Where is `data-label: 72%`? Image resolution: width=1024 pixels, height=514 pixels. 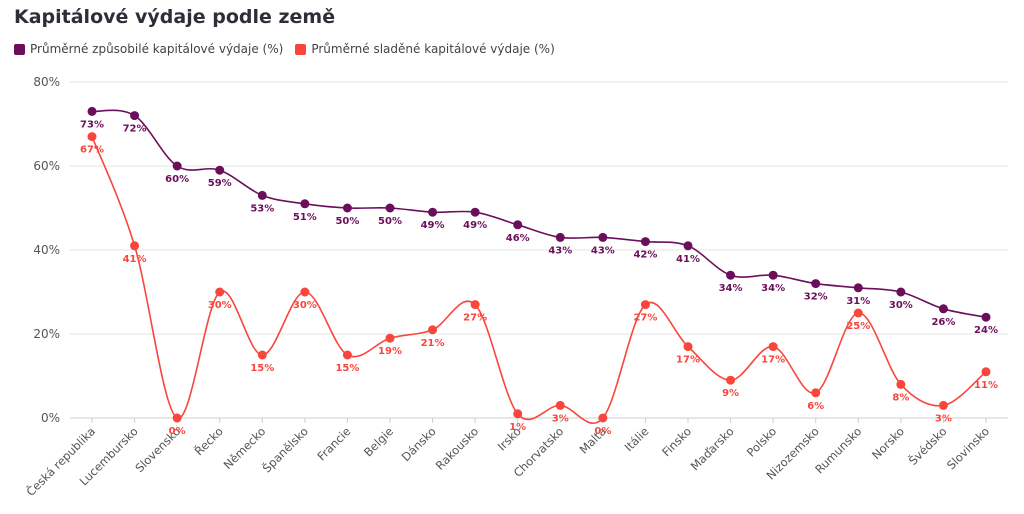 data-label: 72% is located at coordinates (135, 129).